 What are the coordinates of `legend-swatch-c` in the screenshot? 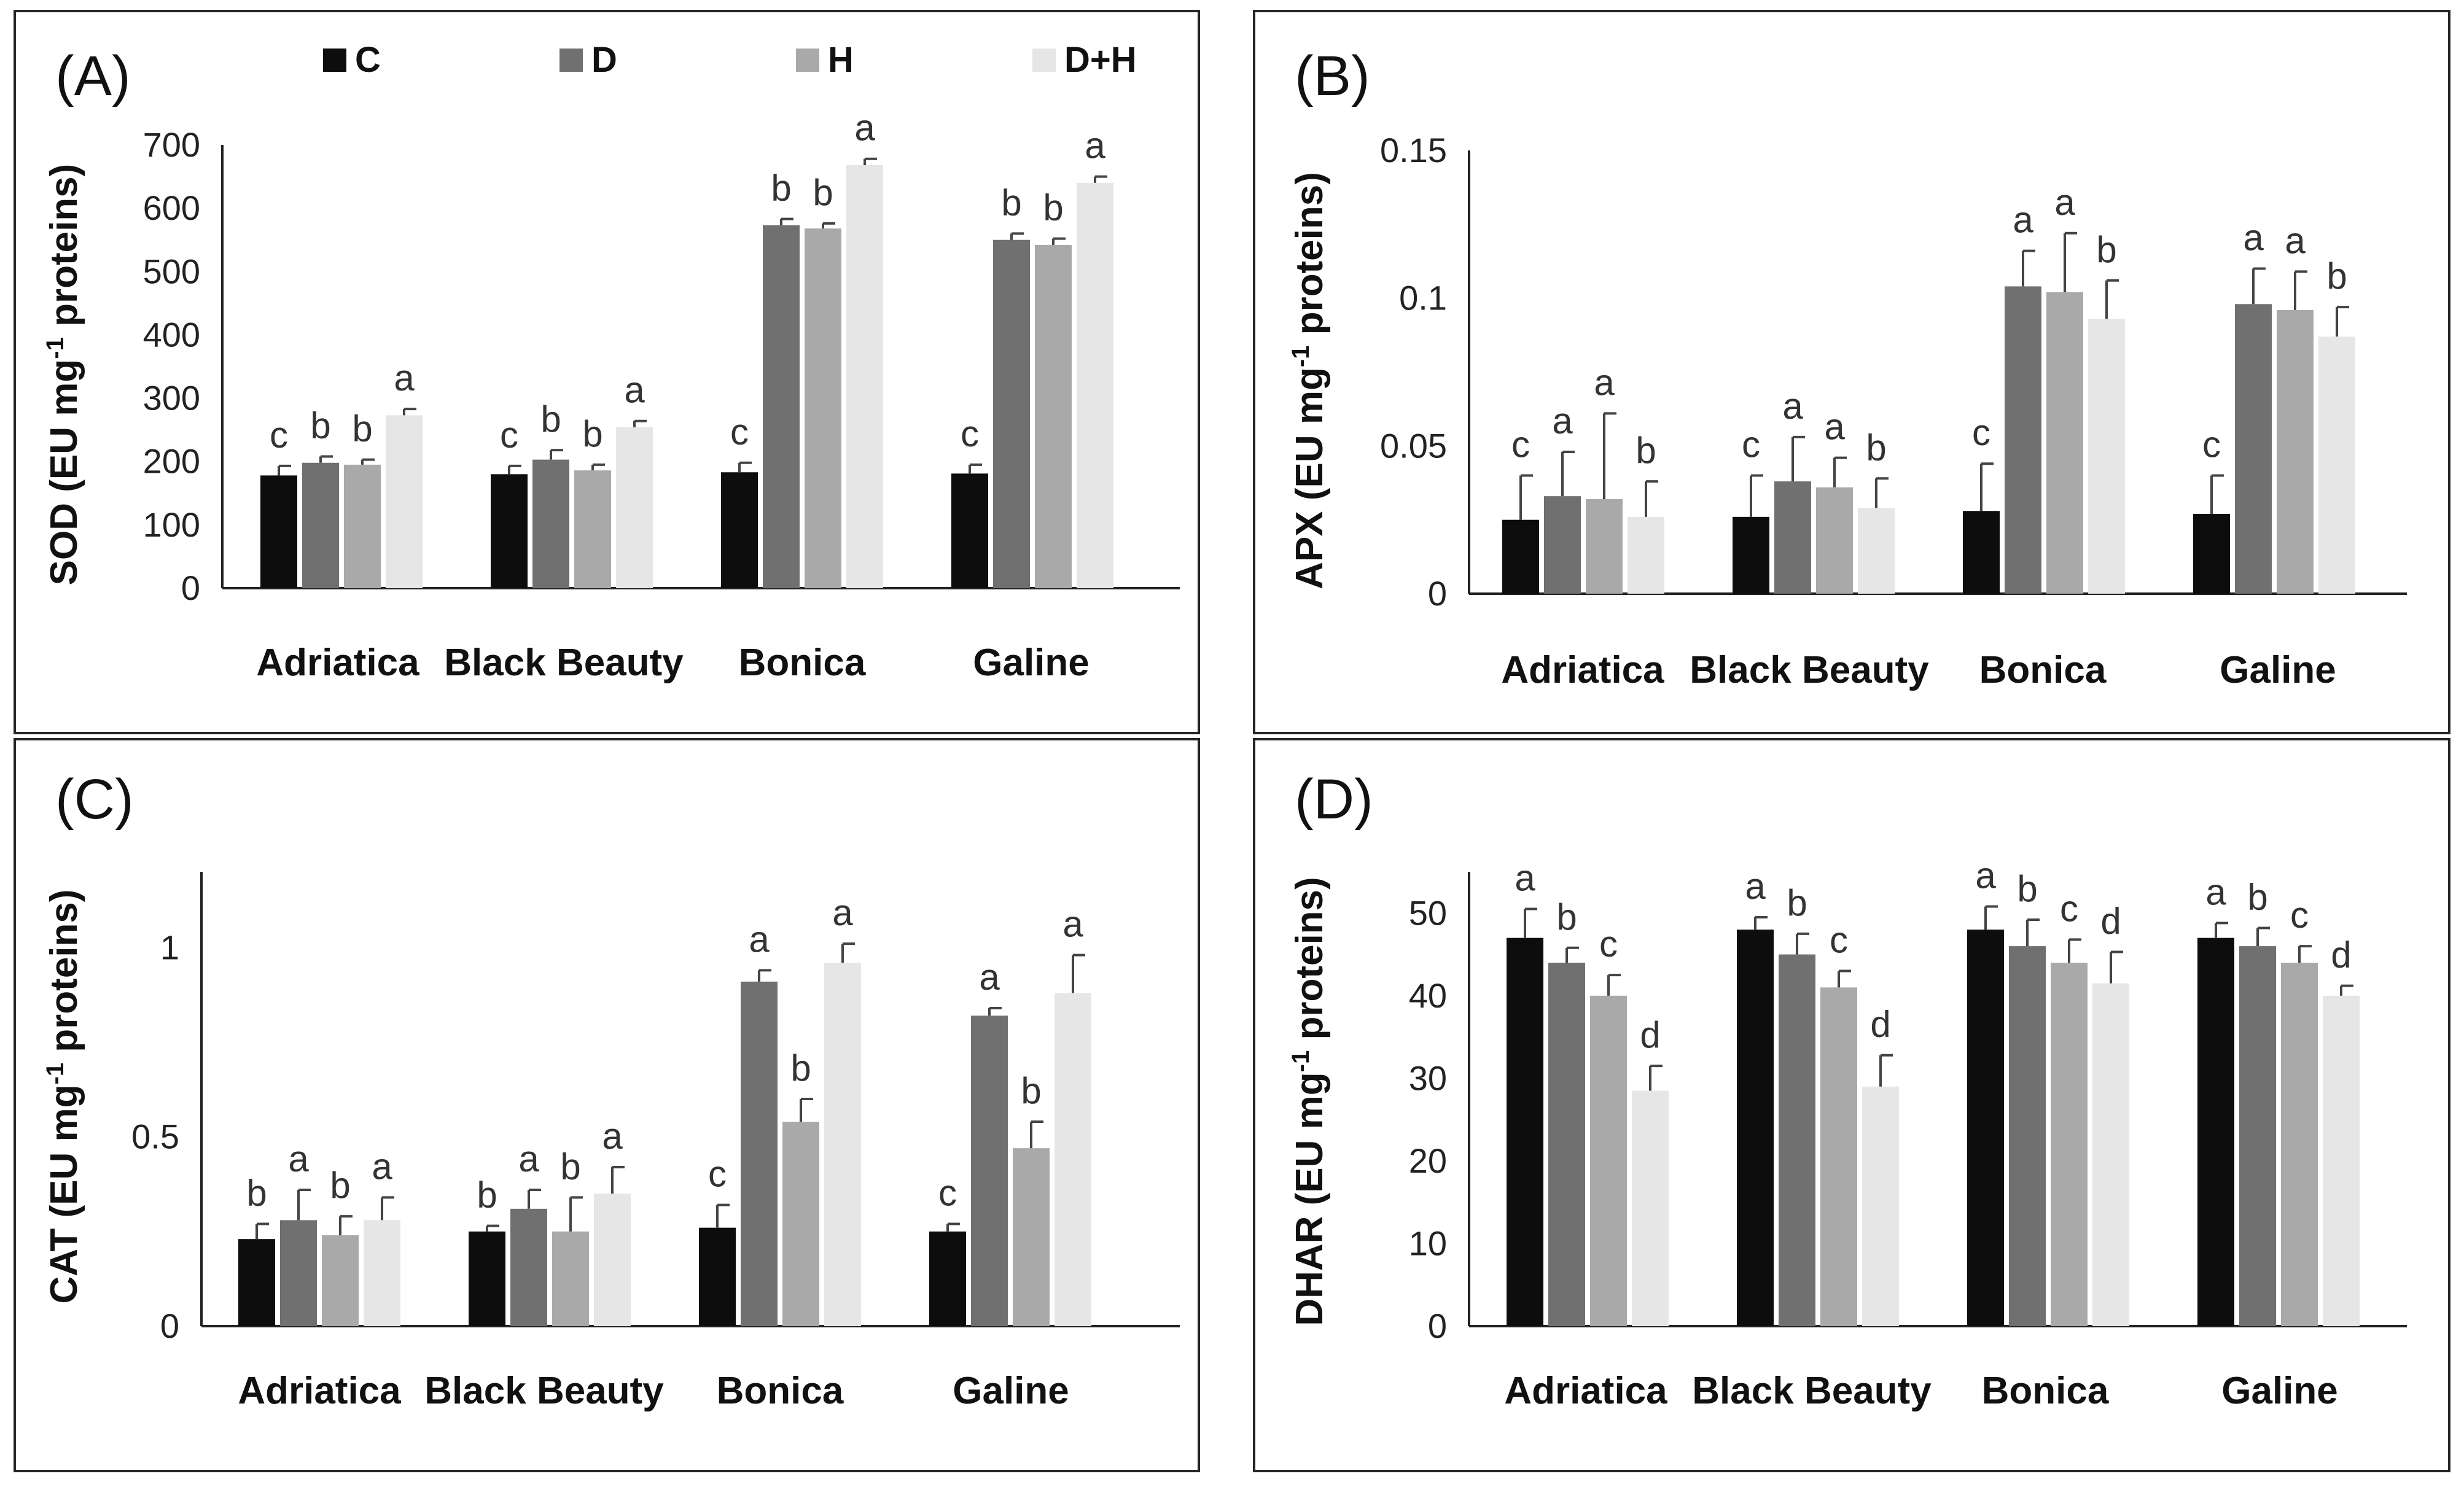 It's located at (334, 60).